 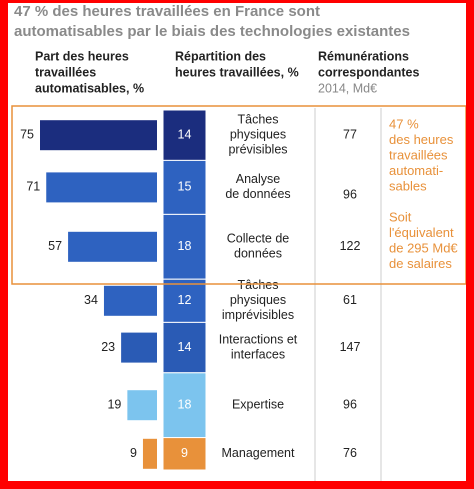 What do you see at coordinates (258, 239) in the screenshot?
I see `text-line: Collecte de` at bounding box center [258, 239].